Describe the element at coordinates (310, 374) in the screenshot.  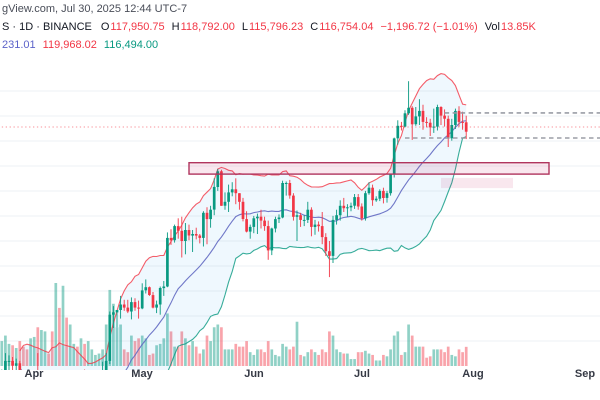
I see `time-axis: Apr May Jun Jul Aug Sep` at that location.